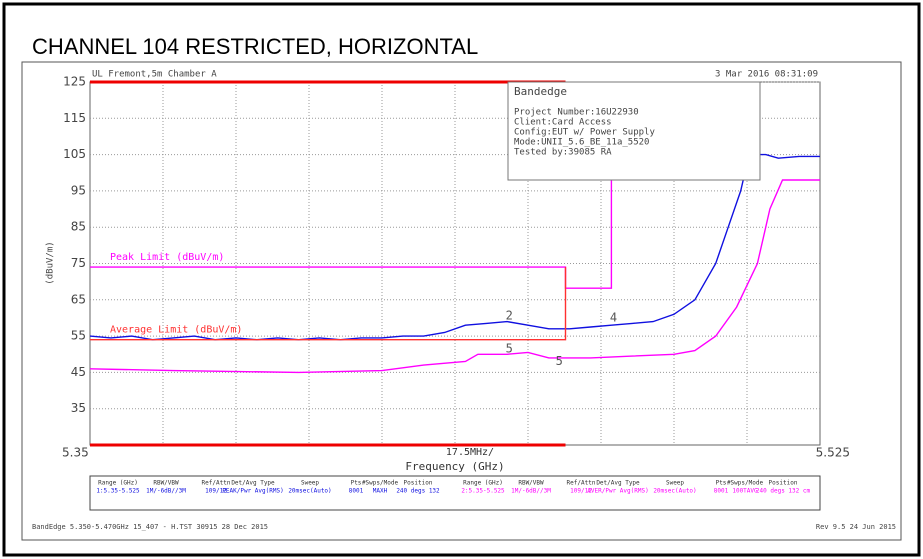 Image resolution: width=923 pixels, height=559 pixels. I want to click on info-box, so click(634, 131).